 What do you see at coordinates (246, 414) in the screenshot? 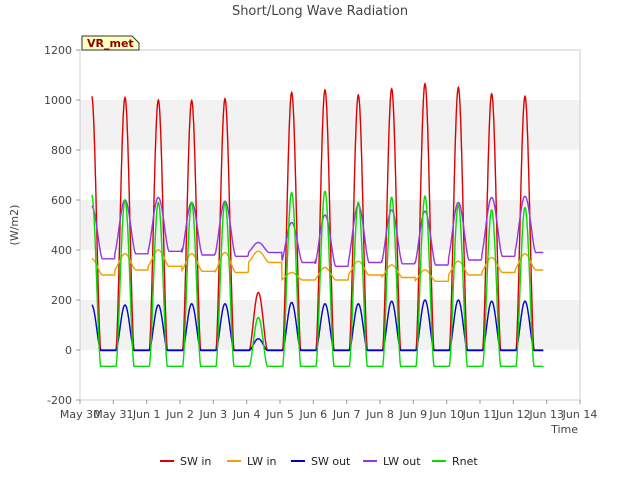
I see `x-tick-label: Jun 4` at bounding box center [246, 414].